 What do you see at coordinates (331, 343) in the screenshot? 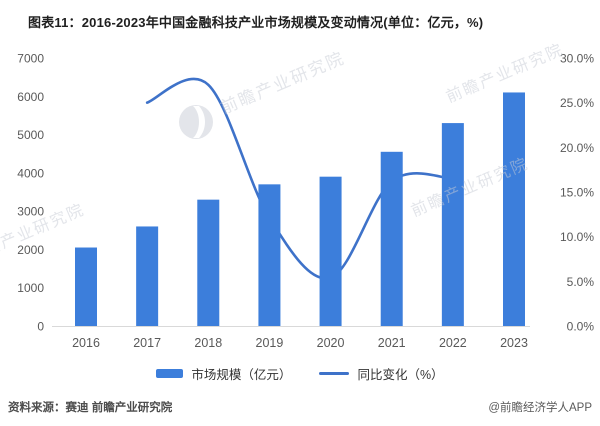
I see `x-axis-label: 2020` at bounding box center [331, 343].